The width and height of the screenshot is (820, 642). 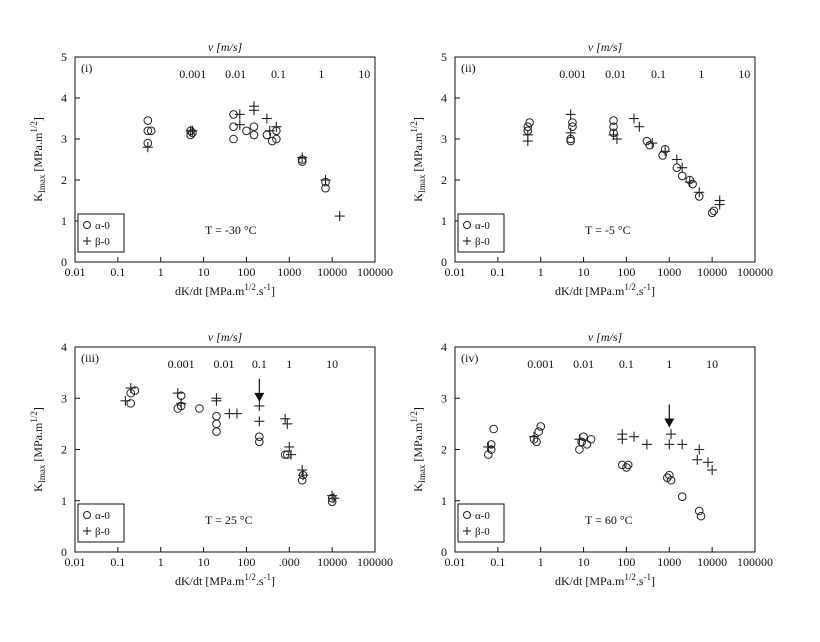 What do you see at coordinates (468, 68) in the screenshot?
I see `panel-label: (ii)` at bounding box center [468, 68].